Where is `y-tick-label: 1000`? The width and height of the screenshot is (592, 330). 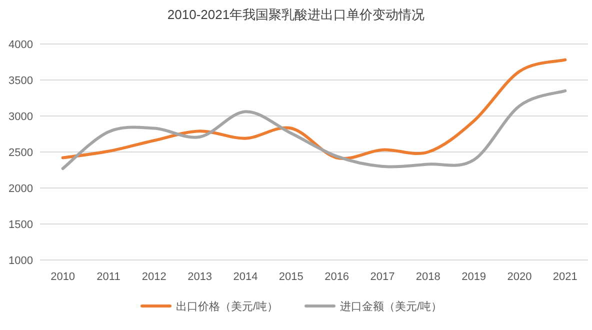
y-tick-label: 1000 is located at coordinates (20, 261).